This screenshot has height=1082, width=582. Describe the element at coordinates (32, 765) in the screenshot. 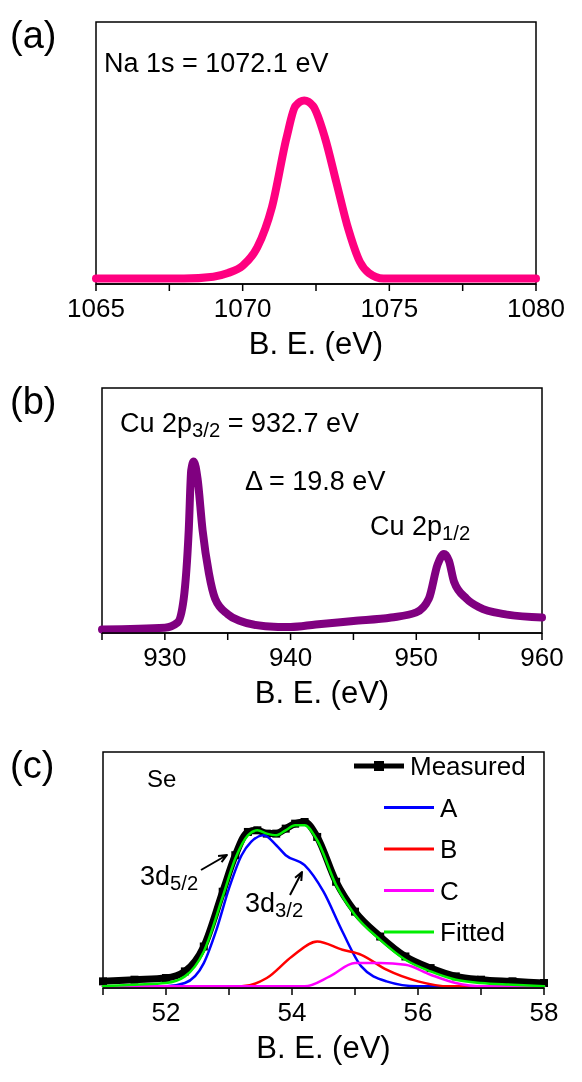

I see `chart-title: (c)` at that location.